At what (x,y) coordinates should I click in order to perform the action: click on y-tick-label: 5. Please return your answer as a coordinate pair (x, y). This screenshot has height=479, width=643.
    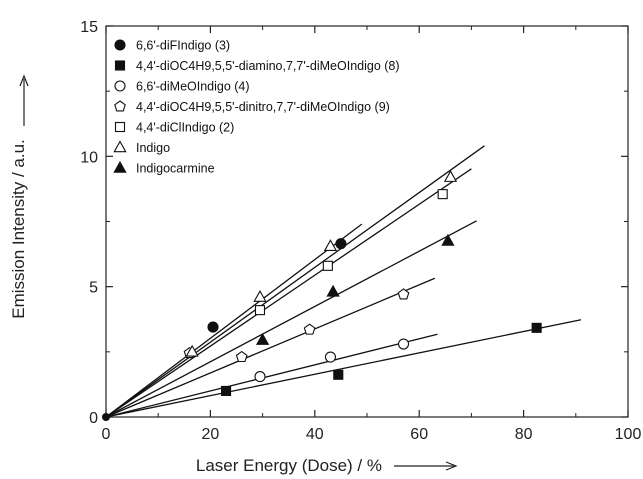
    Looking at the image, I should click on (93, 288).